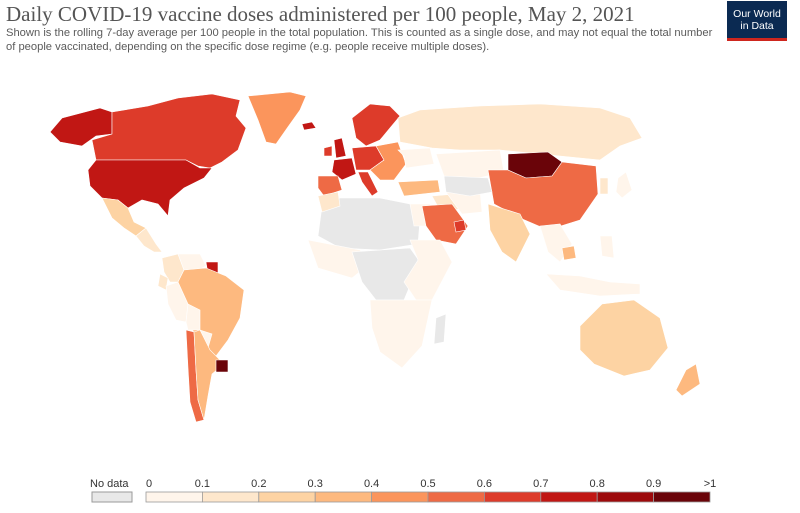 The image size is (800, 513). I want to click on southern-africa, so click(401, 334).